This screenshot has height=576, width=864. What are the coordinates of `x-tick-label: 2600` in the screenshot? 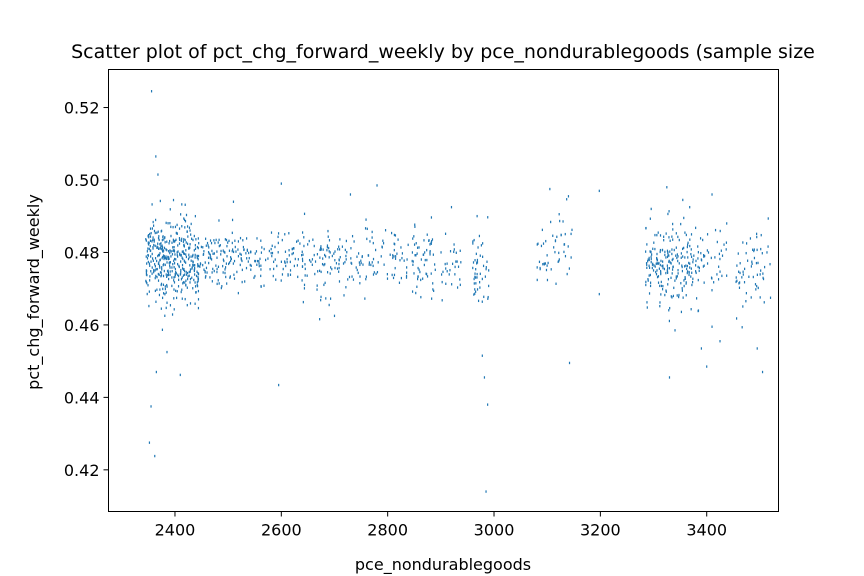 It's located at (281, 530).